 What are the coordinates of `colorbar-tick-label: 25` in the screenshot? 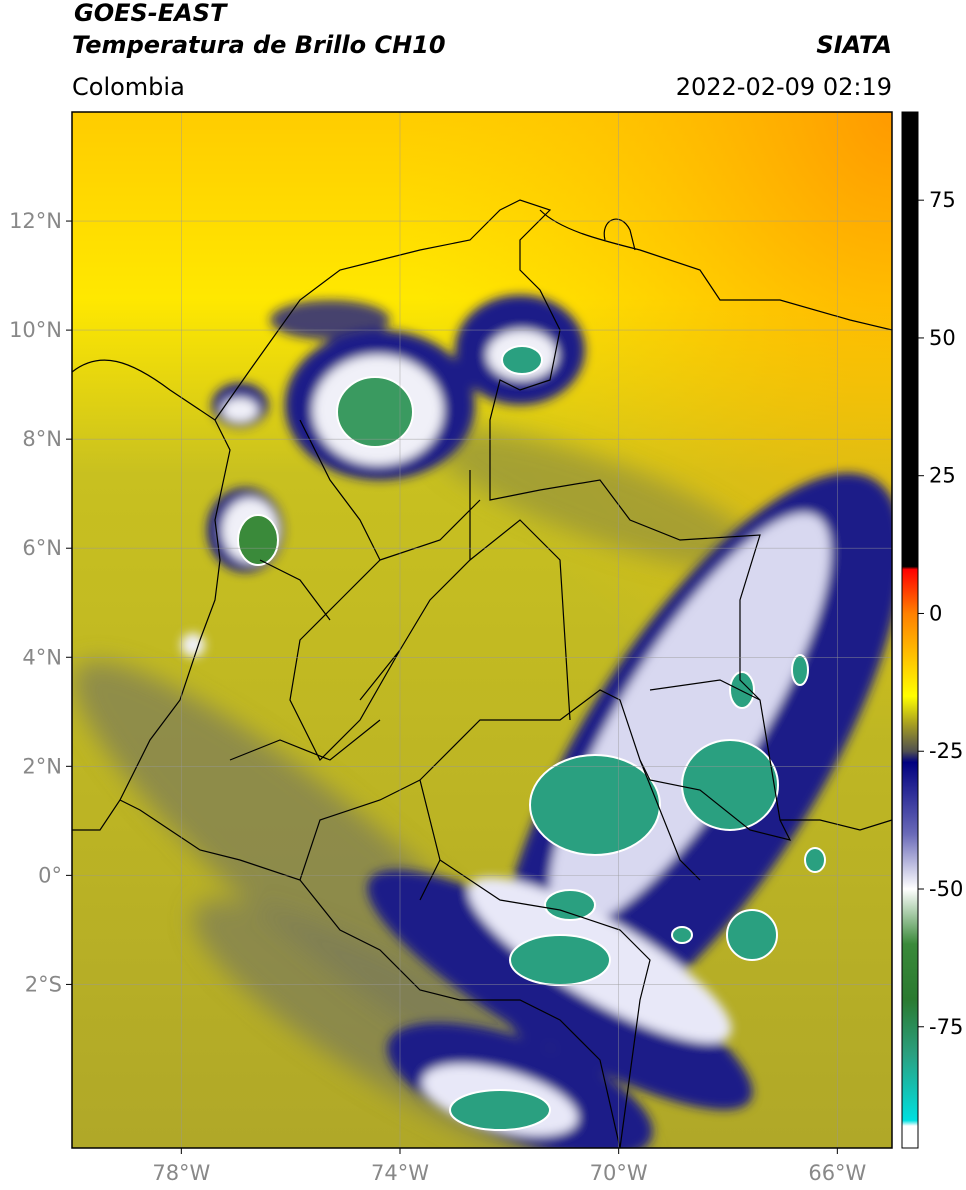 It's located at (942, 476).